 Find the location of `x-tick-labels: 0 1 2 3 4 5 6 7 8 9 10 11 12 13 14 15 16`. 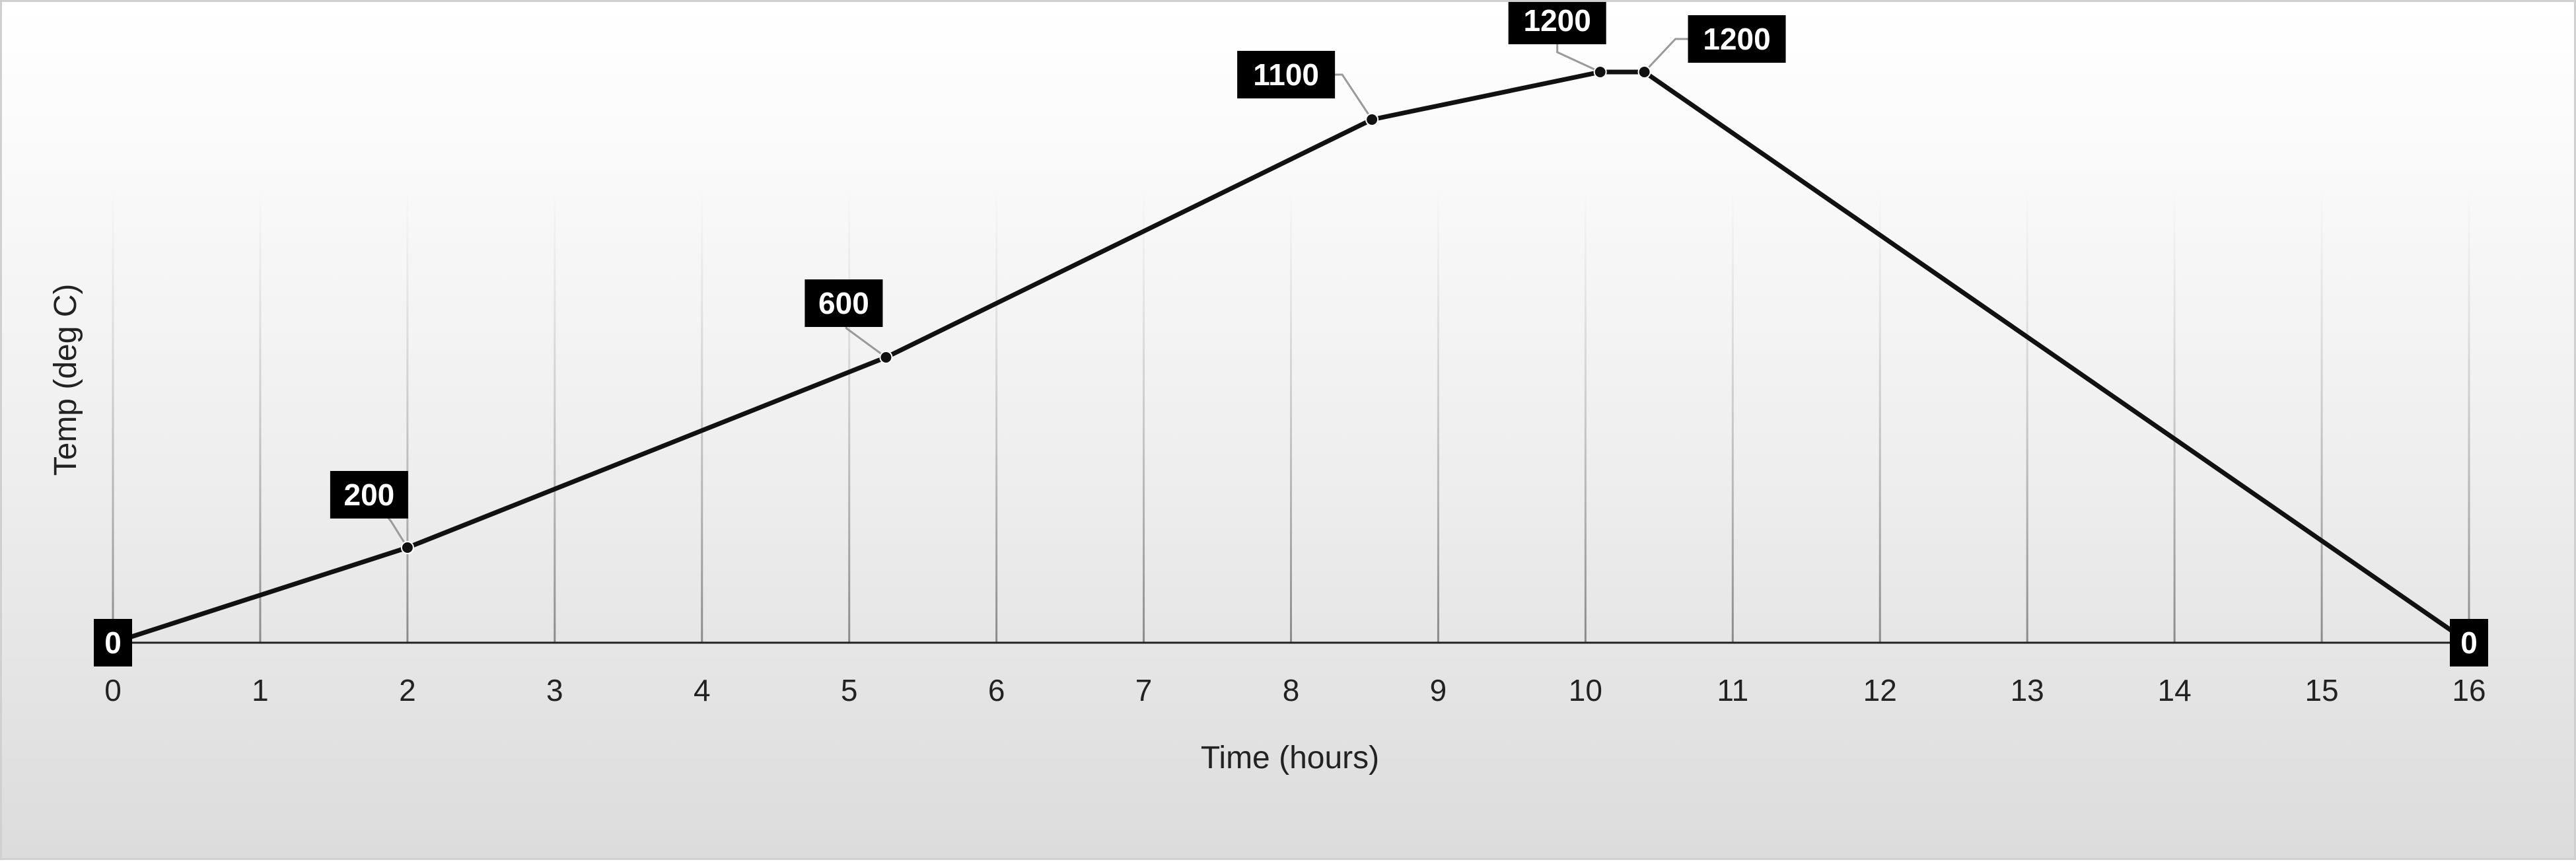

x-tick-labels: 0 1 2 3 4 5 6 7 8 9 10 11 12 13 14 15 16 is located at coordinates (1295, 690).